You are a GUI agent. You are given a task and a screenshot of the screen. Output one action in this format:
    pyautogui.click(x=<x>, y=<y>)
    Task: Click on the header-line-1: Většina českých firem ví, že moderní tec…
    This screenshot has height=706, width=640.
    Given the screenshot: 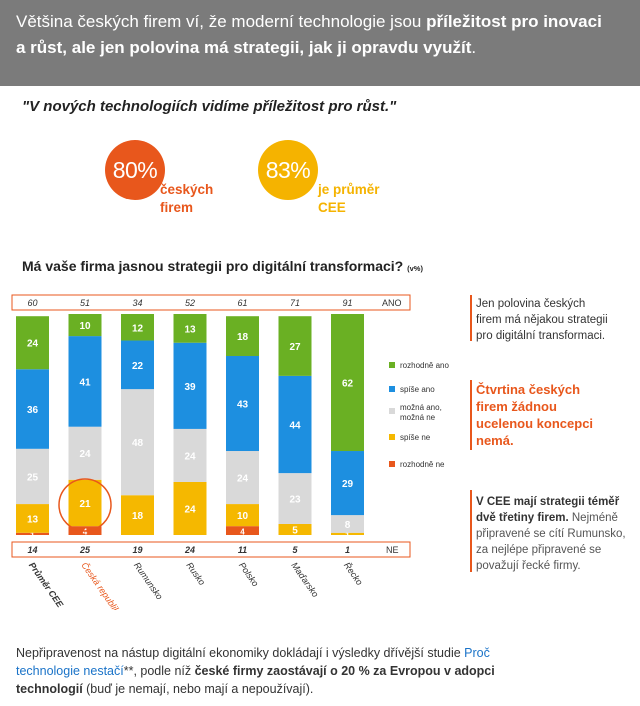 What is the action you would take?
    pyautogui.click(x=309, y=22)
    